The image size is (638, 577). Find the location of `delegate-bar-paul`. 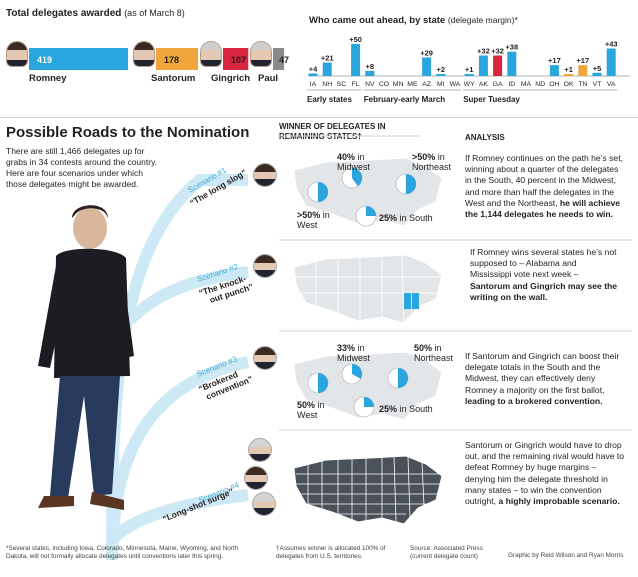

delegate-bar-paul is located at coordinates (279, 59).